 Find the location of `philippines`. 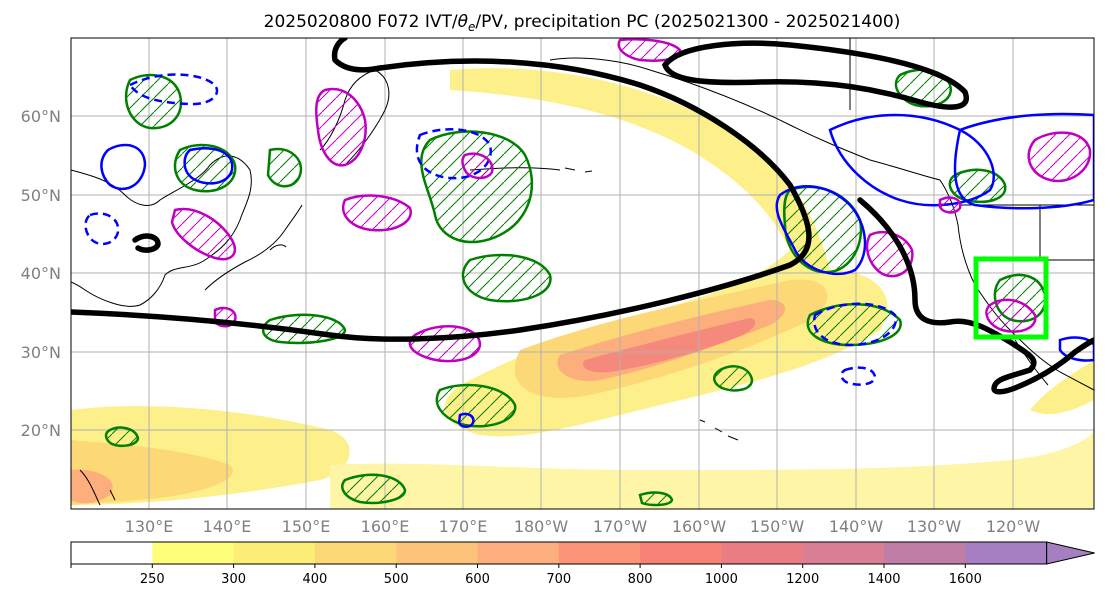

philippines is located at coordinates (97, 487).